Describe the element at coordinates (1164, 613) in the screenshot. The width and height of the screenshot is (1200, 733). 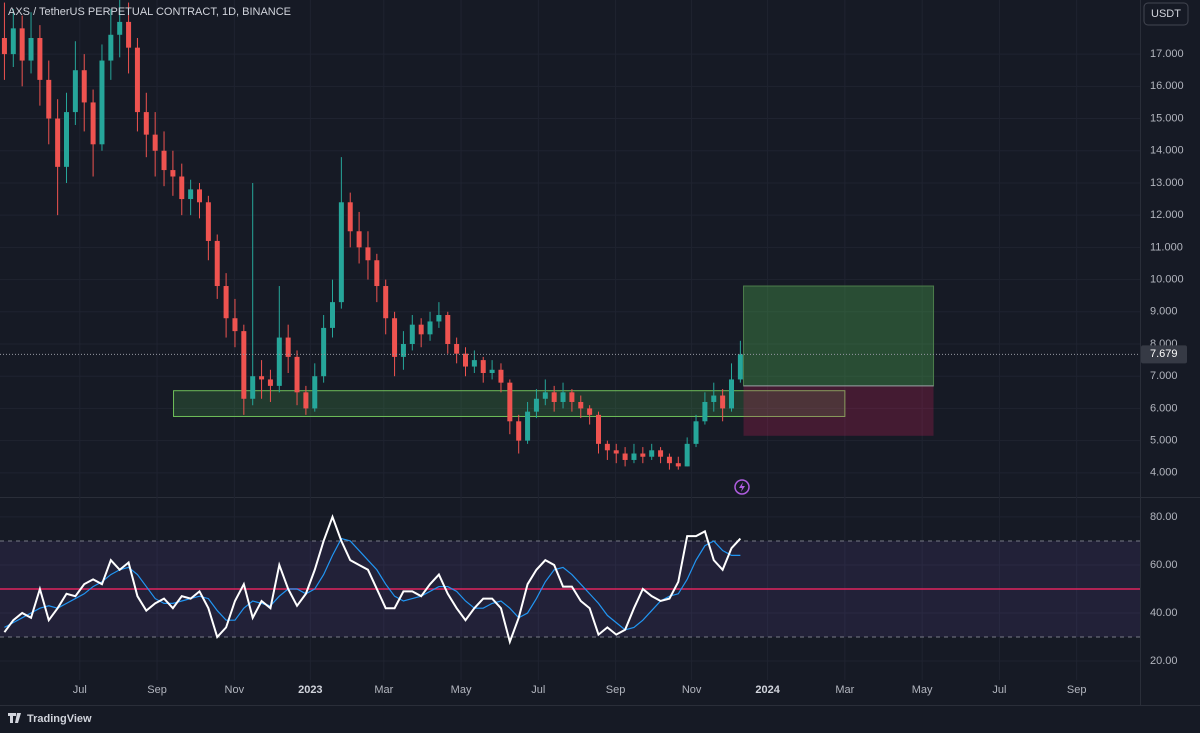
I see `y-tick-label: 40.00` at that location.